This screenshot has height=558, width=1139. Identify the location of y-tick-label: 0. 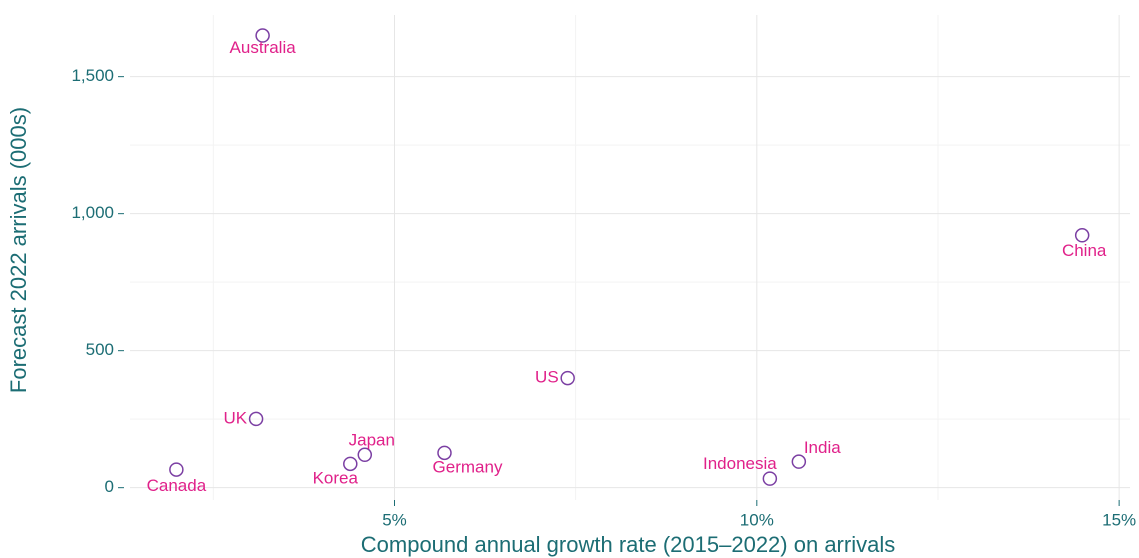
(109, 486).